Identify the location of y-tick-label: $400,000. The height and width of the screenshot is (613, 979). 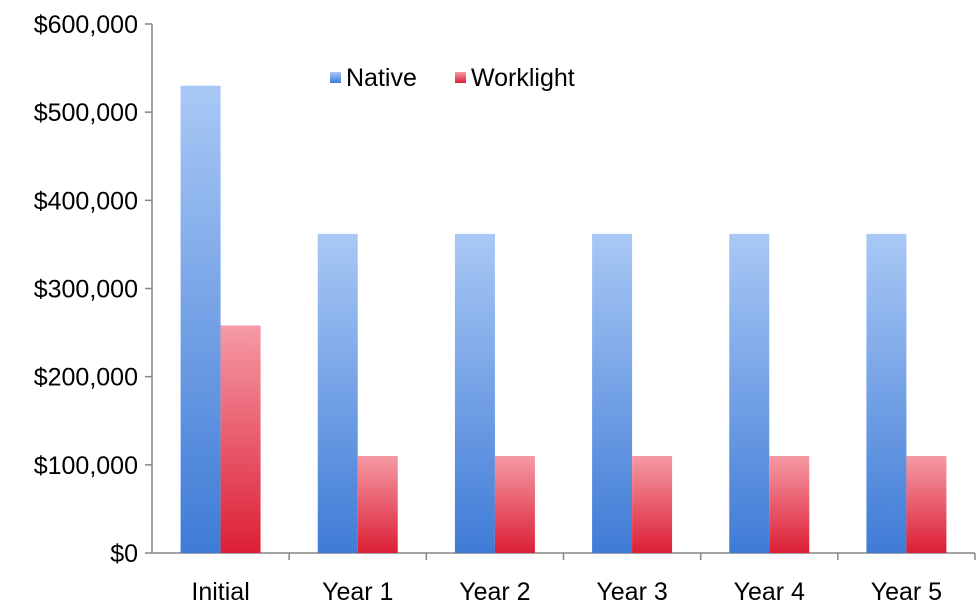
(86, 201).